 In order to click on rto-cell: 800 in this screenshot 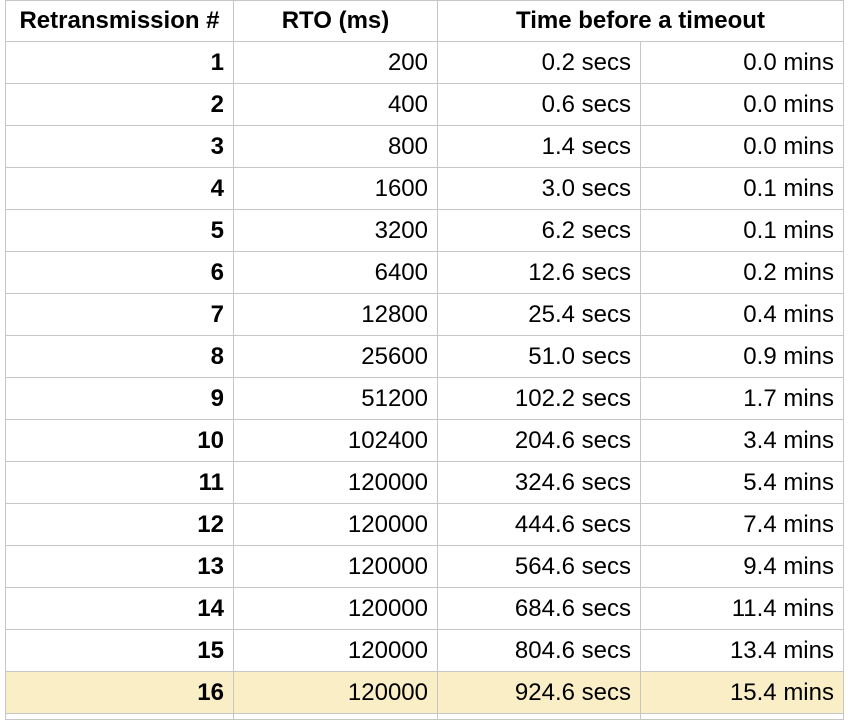, I will do `click(335, 146)`.